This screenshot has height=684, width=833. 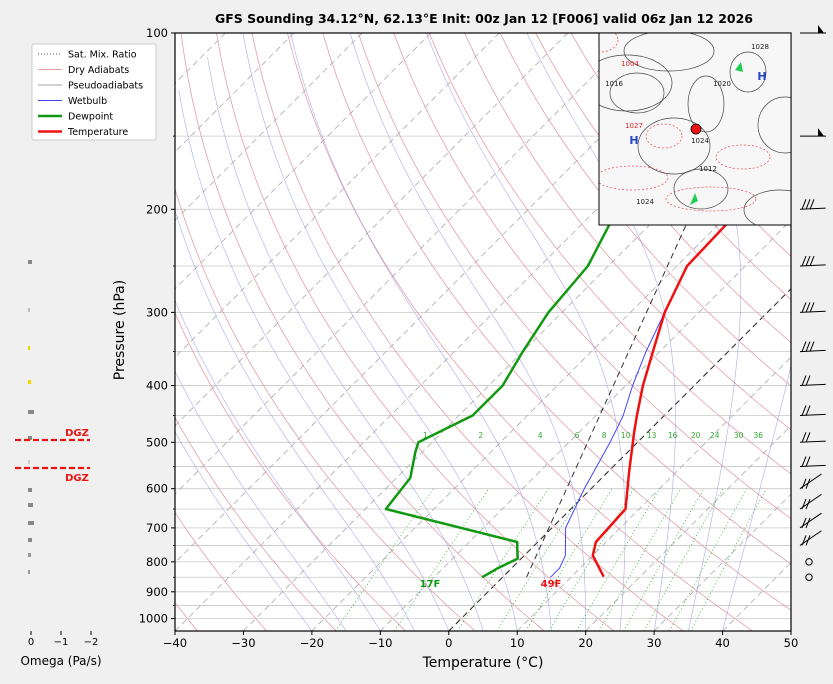 What do you see at coordinates (739, 435) in the screenshot?
I see `mixing-ratio-label: 30` at bounding box center [739, 435].